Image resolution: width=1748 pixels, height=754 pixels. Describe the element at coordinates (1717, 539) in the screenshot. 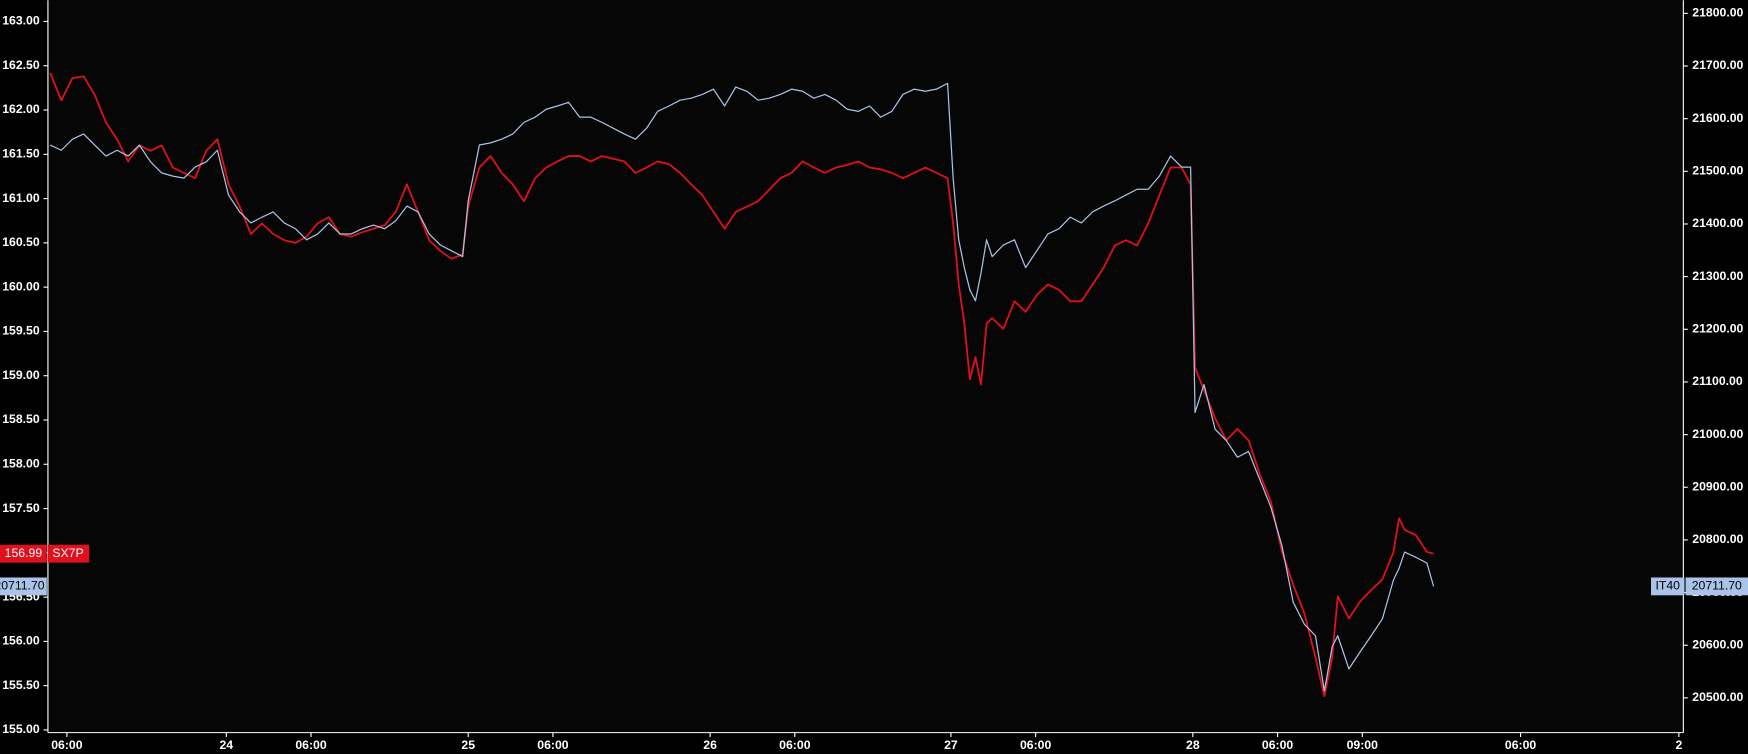

I see `y2-tick-label: 20800.00` at that location.